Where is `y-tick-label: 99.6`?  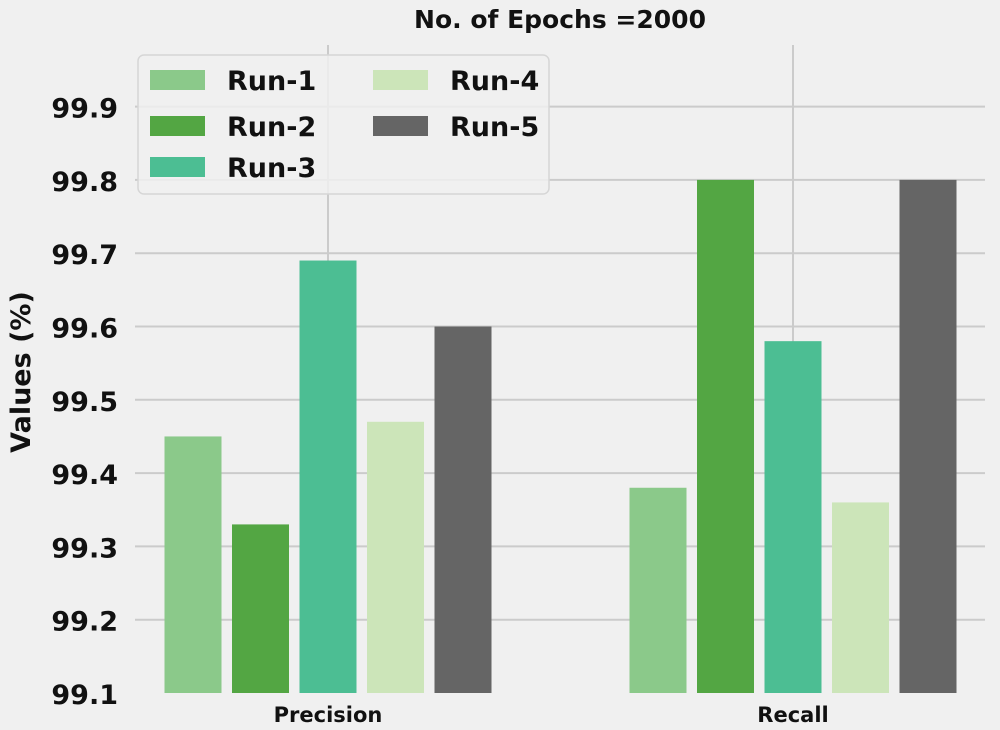
y-tick-label: 99.6 is located at coordinates (84, 329).